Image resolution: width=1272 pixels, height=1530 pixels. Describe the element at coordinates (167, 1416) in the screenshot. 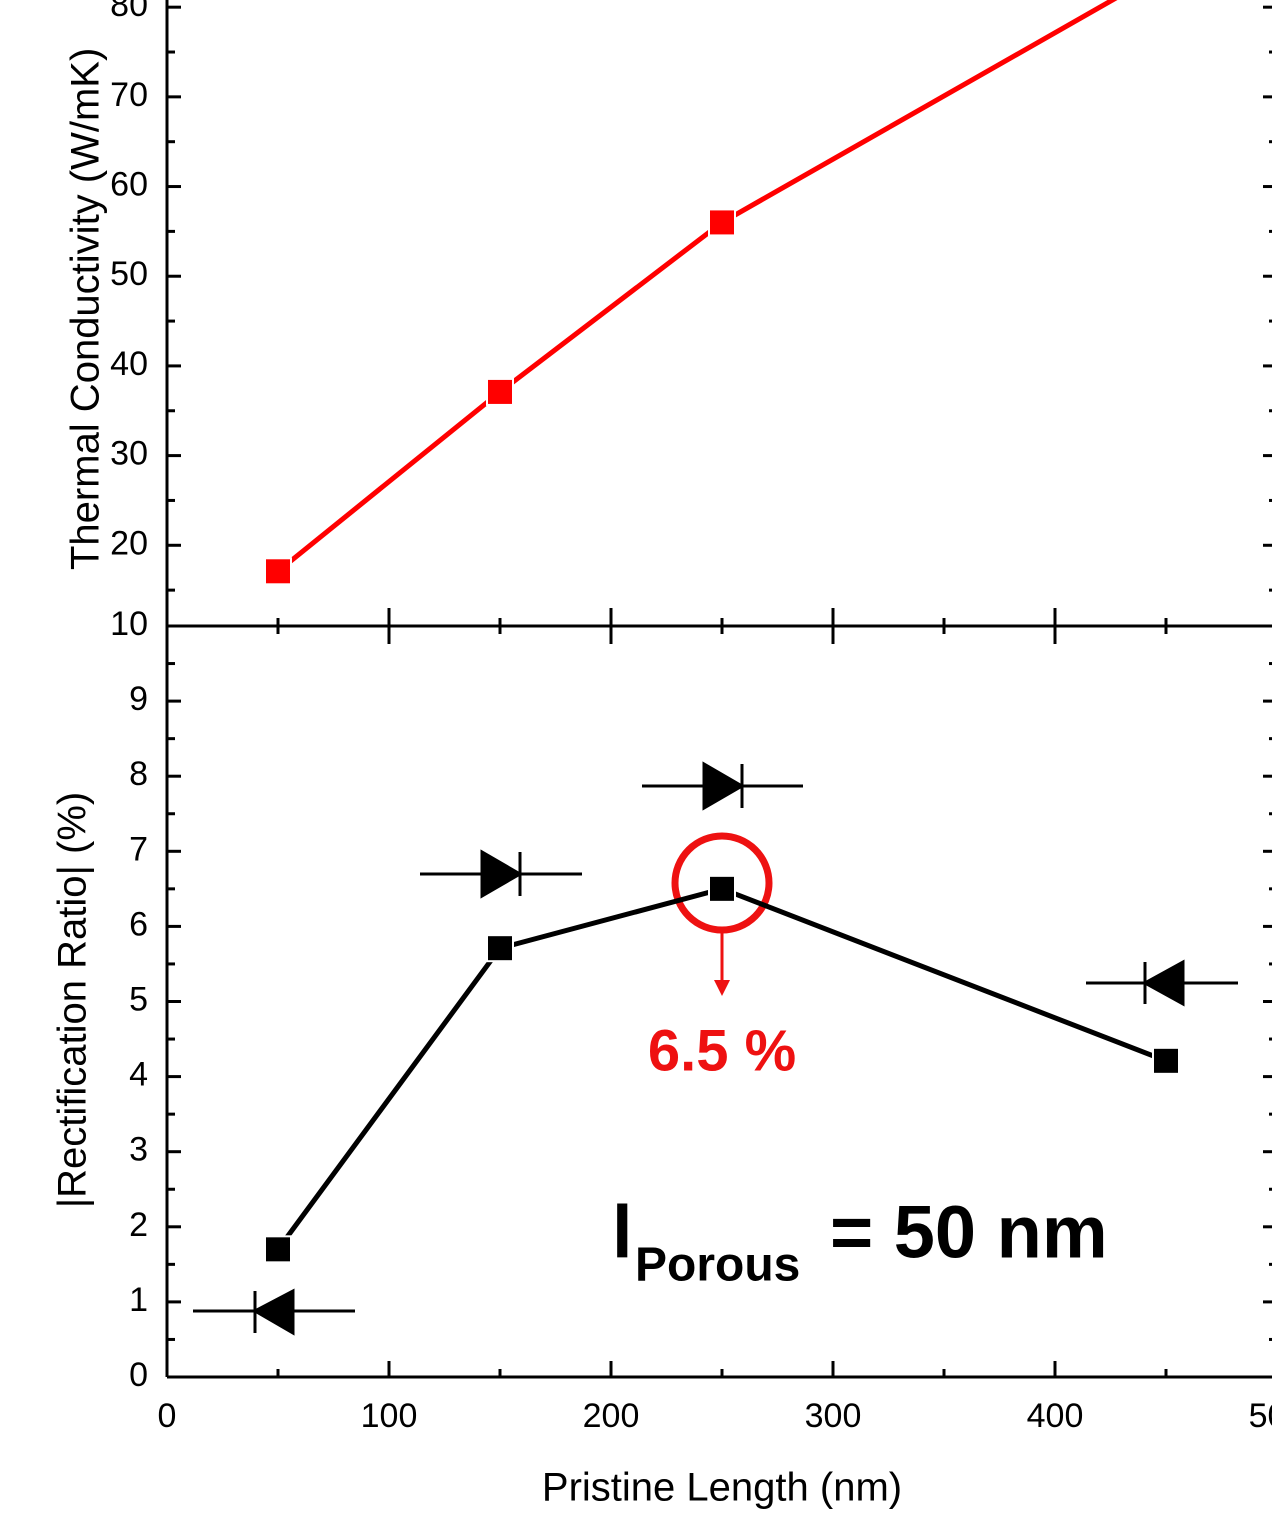

I see `x-tick-label: 0` at that location.